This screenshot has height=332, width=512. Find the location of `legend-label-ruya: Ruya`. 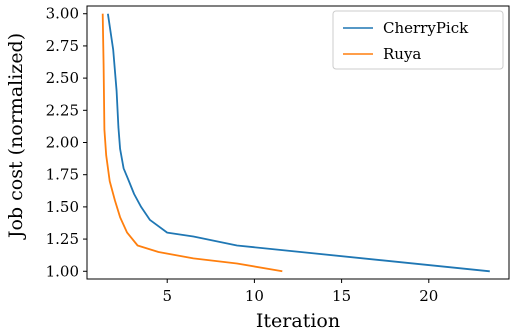

legend-label-ruya: Ruya is located at coordinates (402, 54).